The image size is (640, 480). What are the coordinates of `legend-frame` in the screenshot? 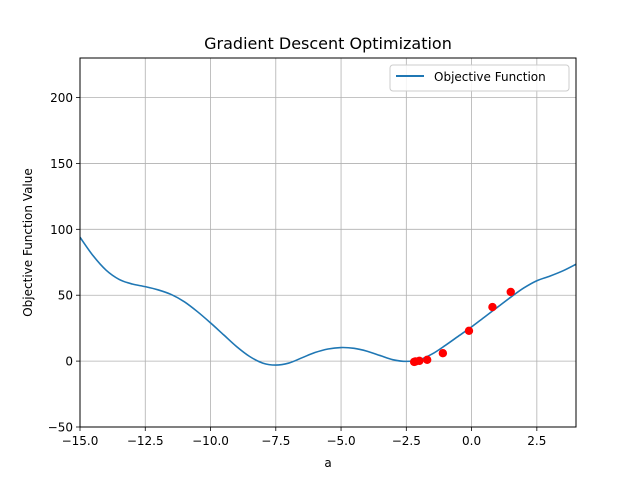 It's located at (479, 78).